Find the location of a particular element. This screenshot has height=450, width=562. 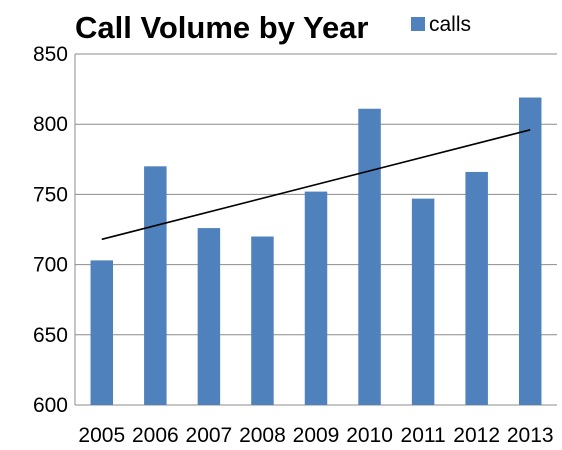

legend: calls is located at coordinates (441, 24).